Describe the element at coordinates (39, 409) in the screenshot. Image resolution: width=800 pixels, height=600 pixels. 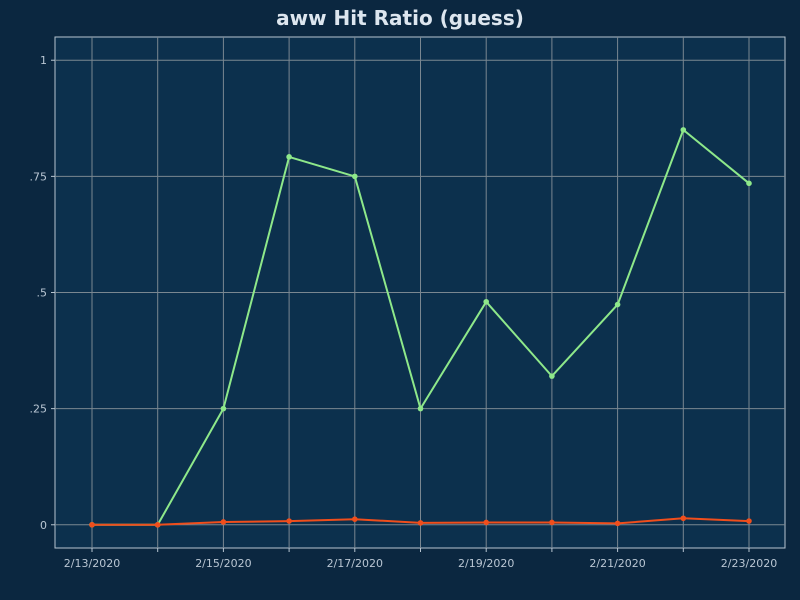
I see `y-tick-label: .25` at that location.